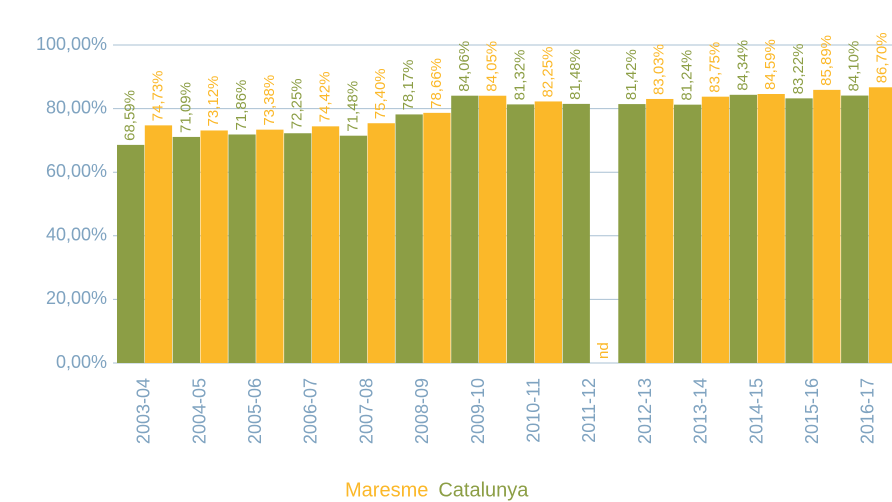 The width and height of the screenshot is (892, 502). I want to click on x-tick-label: 2012-13, so click(645, 411).